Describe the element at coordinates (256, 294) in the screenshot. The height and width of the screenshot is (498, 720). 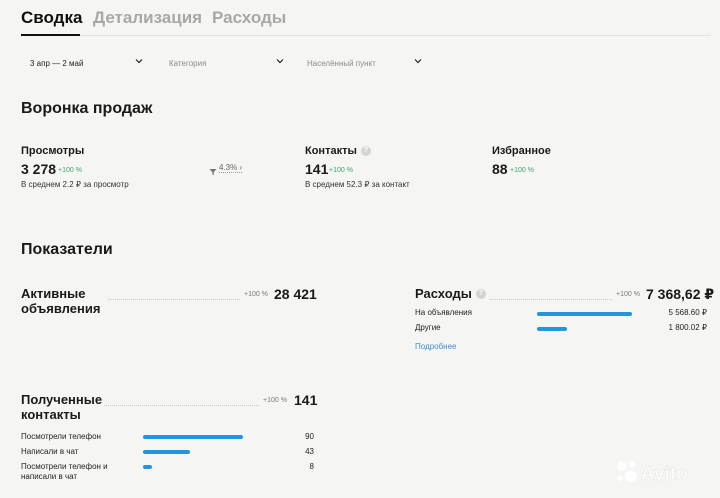
I see `active-ads-delta: +100 %` at that location.